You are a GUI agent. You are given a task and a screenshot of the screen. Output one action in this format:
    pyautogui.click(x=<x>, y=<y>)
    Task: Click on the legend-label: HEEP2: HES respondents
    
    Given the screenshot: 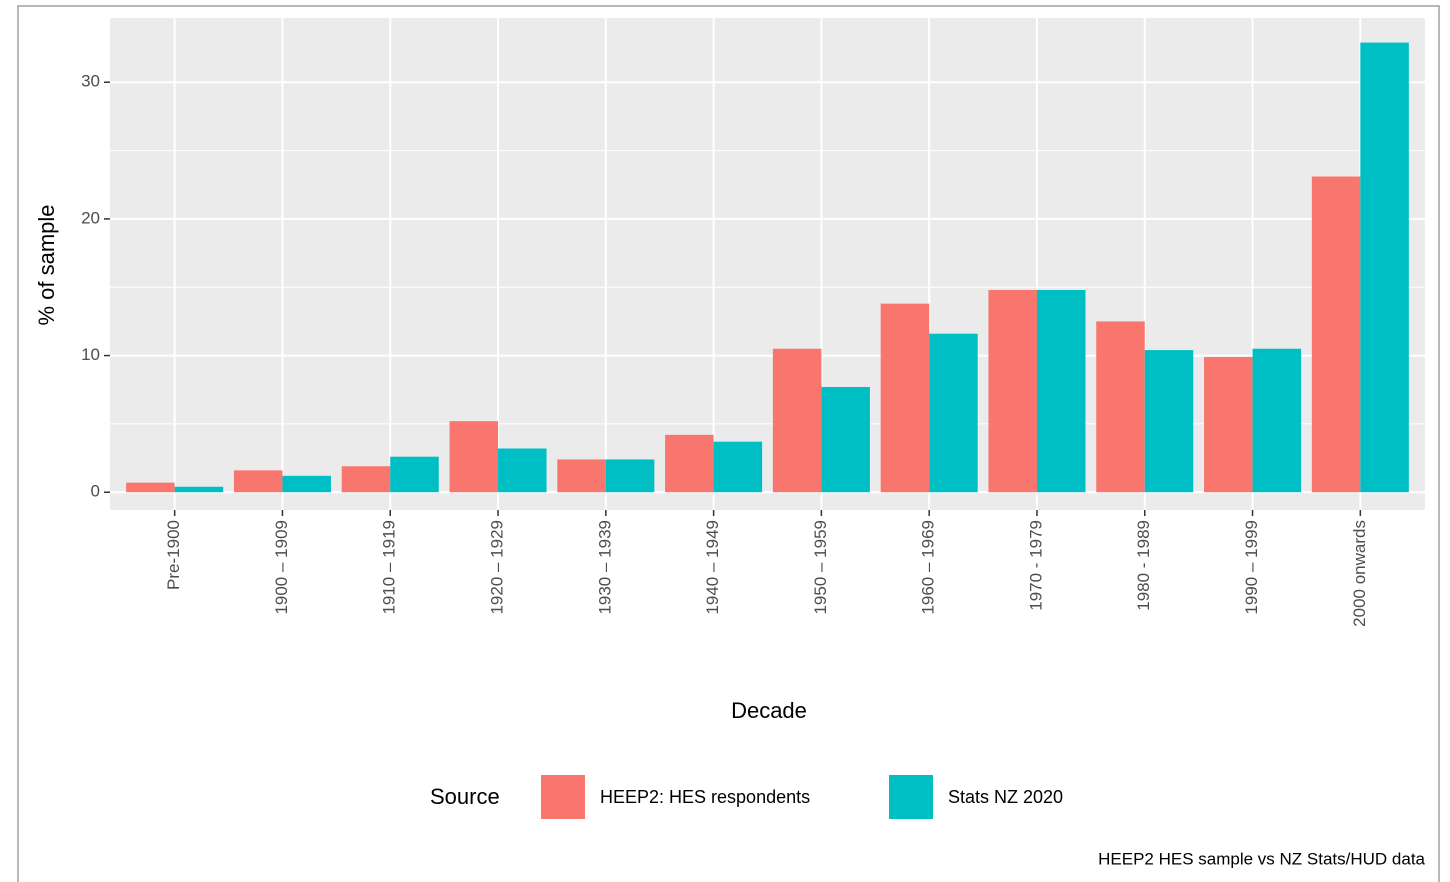 What is the action you would take?
    pyautogui.click(x=705, y=797)
    